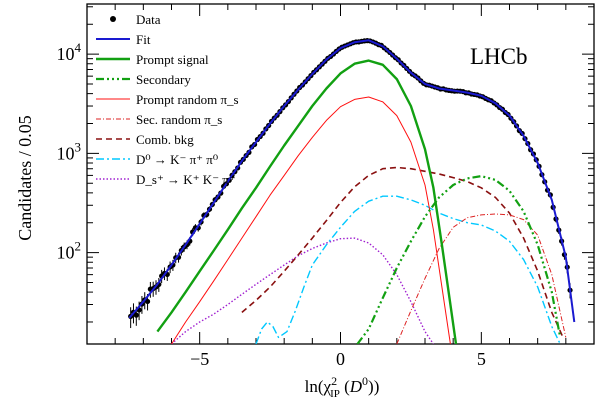 Image resolution: width=607 pixels, height=409 pixels. Describe the element at coordinates (143, 39) in the screenshot. I see `legend-label: Fit` at that location.